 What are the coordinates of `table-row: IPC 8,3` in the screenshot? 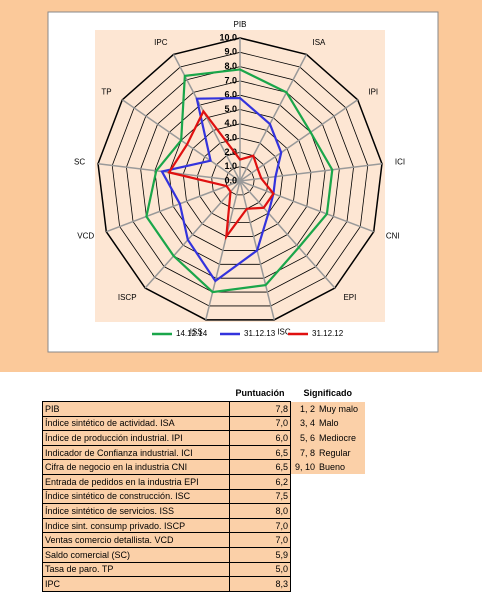 It's located at (204, 584).